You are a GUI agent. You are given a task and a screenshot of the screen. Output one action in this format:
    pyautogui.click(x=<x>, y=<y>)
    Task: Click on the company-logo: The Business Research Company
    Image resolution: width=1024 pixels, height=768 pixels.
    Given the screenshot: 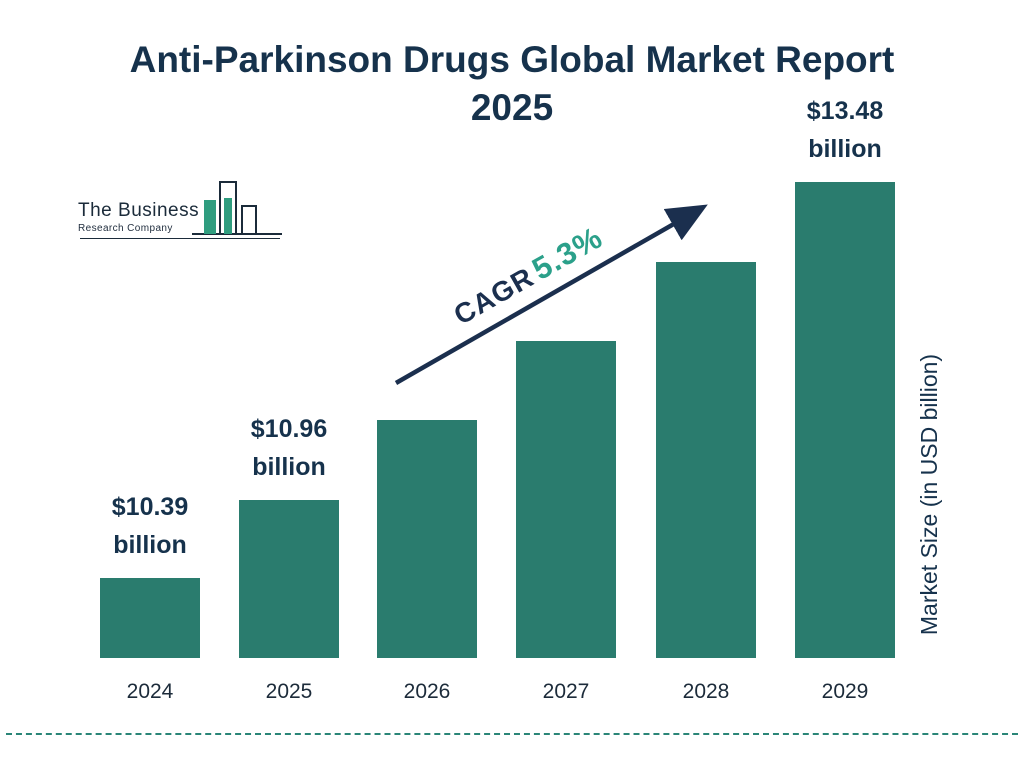 What is the action you would take?
    pyautogui.click(x=178, y=211)
    